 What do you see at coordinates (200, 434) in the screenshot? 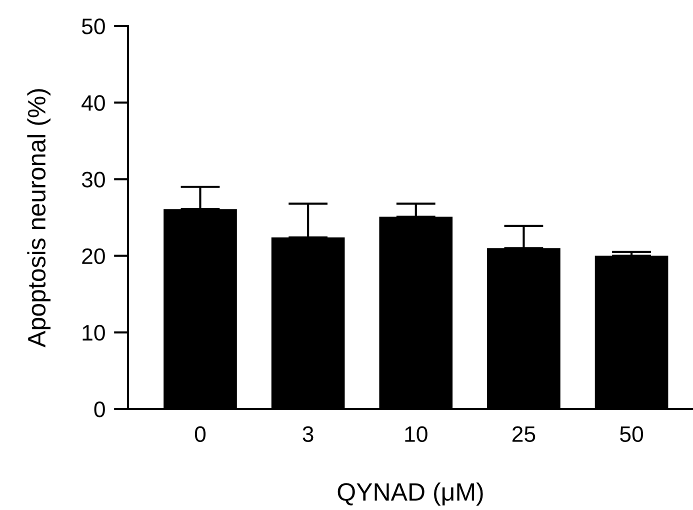
I see `x-tick-label: 0` at bounding box center [200, 434].